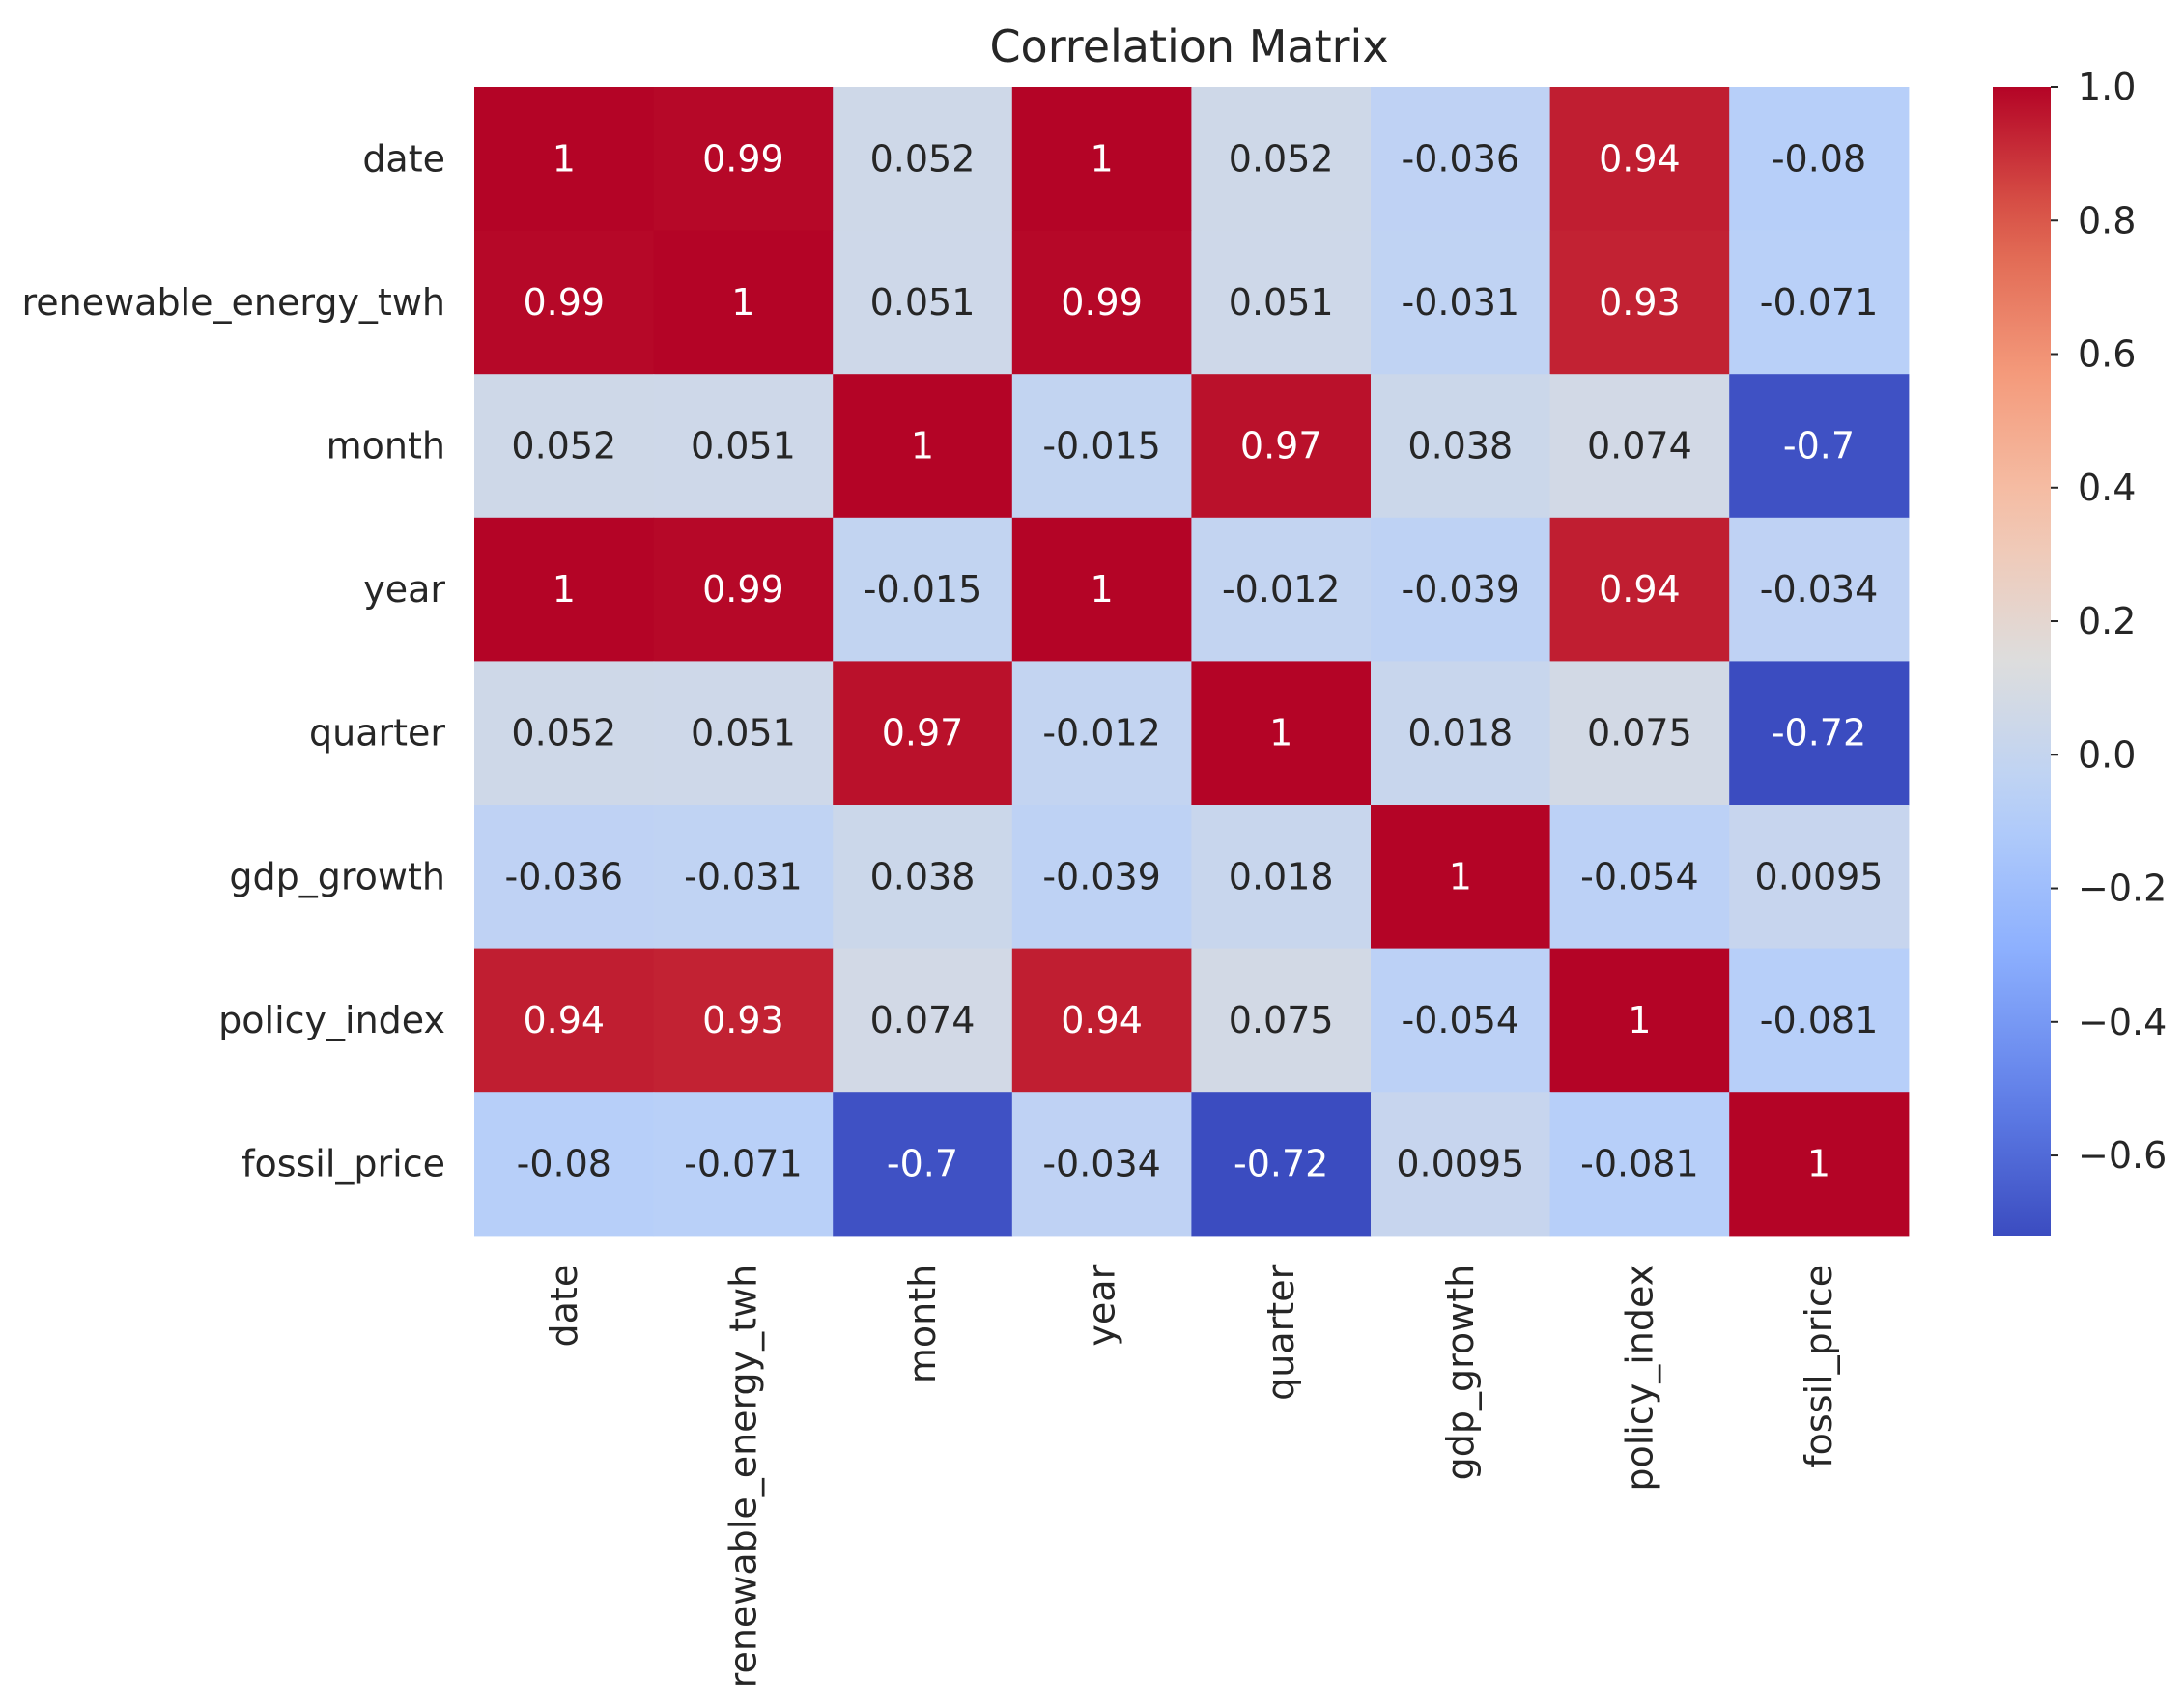  I want to click on x-tick-label: gdp_growth, so click(1461, 1373).